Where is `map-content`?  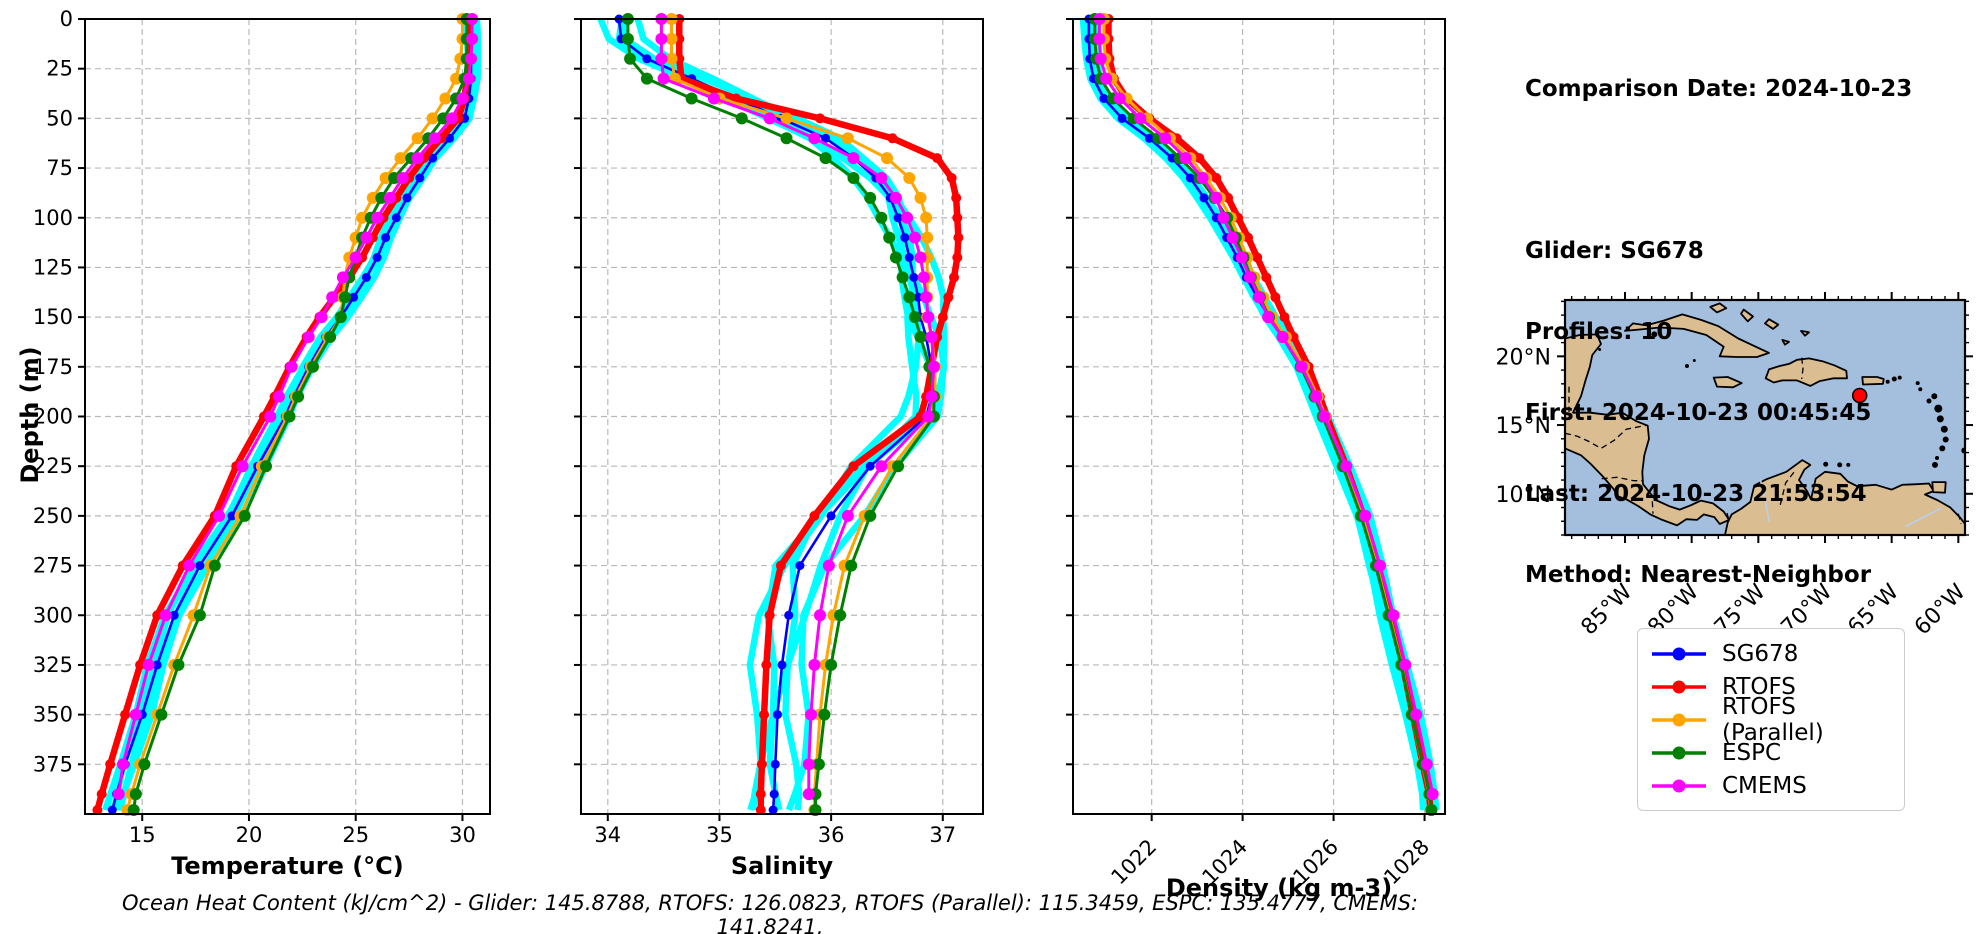
map-content is located at coordinates (1765, 417).